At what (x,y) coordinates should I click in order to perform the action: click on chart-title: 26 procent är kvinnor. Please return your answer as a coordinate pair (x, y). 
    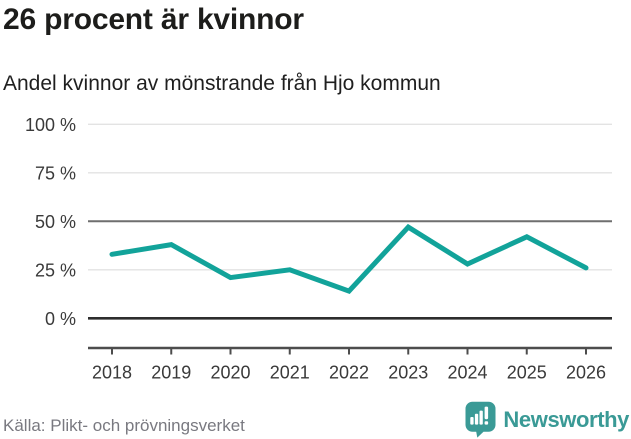
    Looking at the image, I should click on (153, 19).